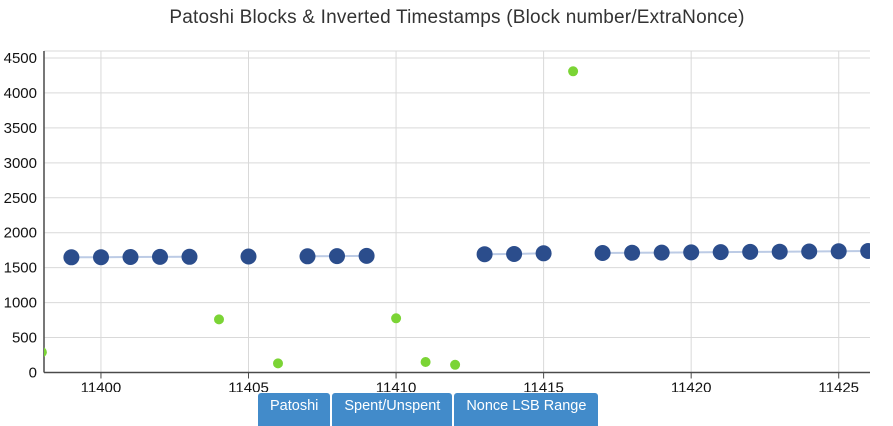 The image size is (893, 426). Describe the element at coordinates (691, 386) in the screenshot. I see `x-tick-label: 11420` at that location.